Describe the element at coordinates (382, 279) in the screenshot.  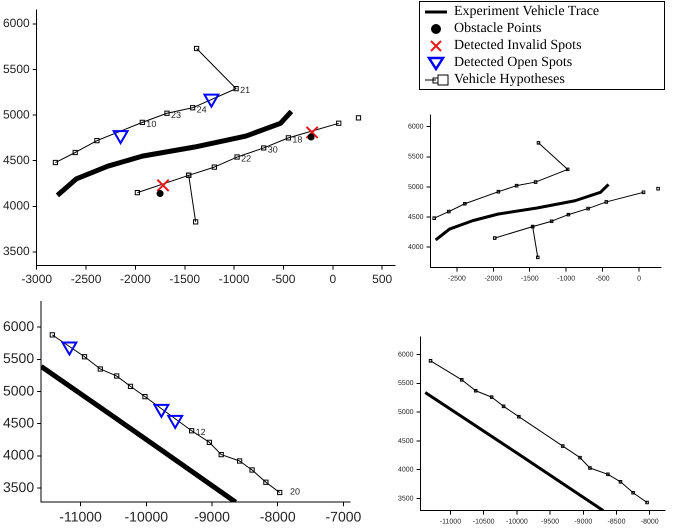
I see `x-tick-label: 500` at that location.